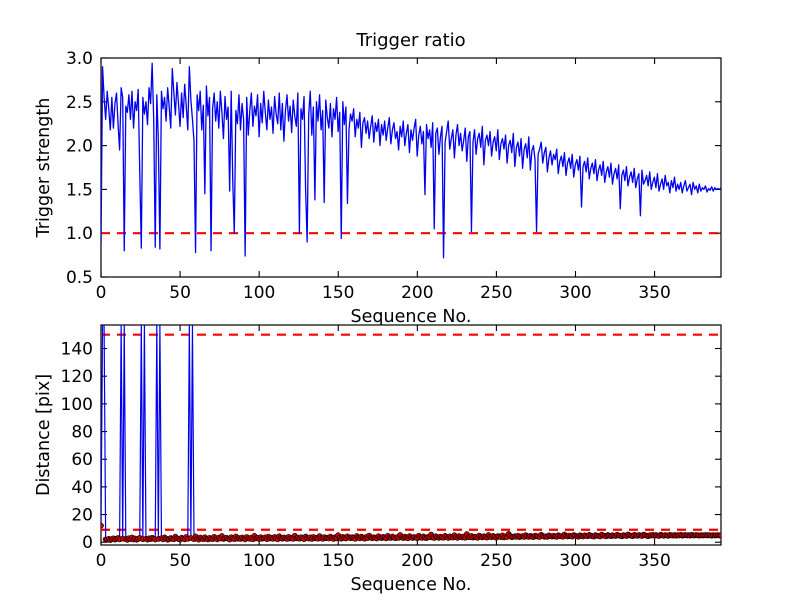  I want to click on y-tick-label: 80, so click(82, 433).